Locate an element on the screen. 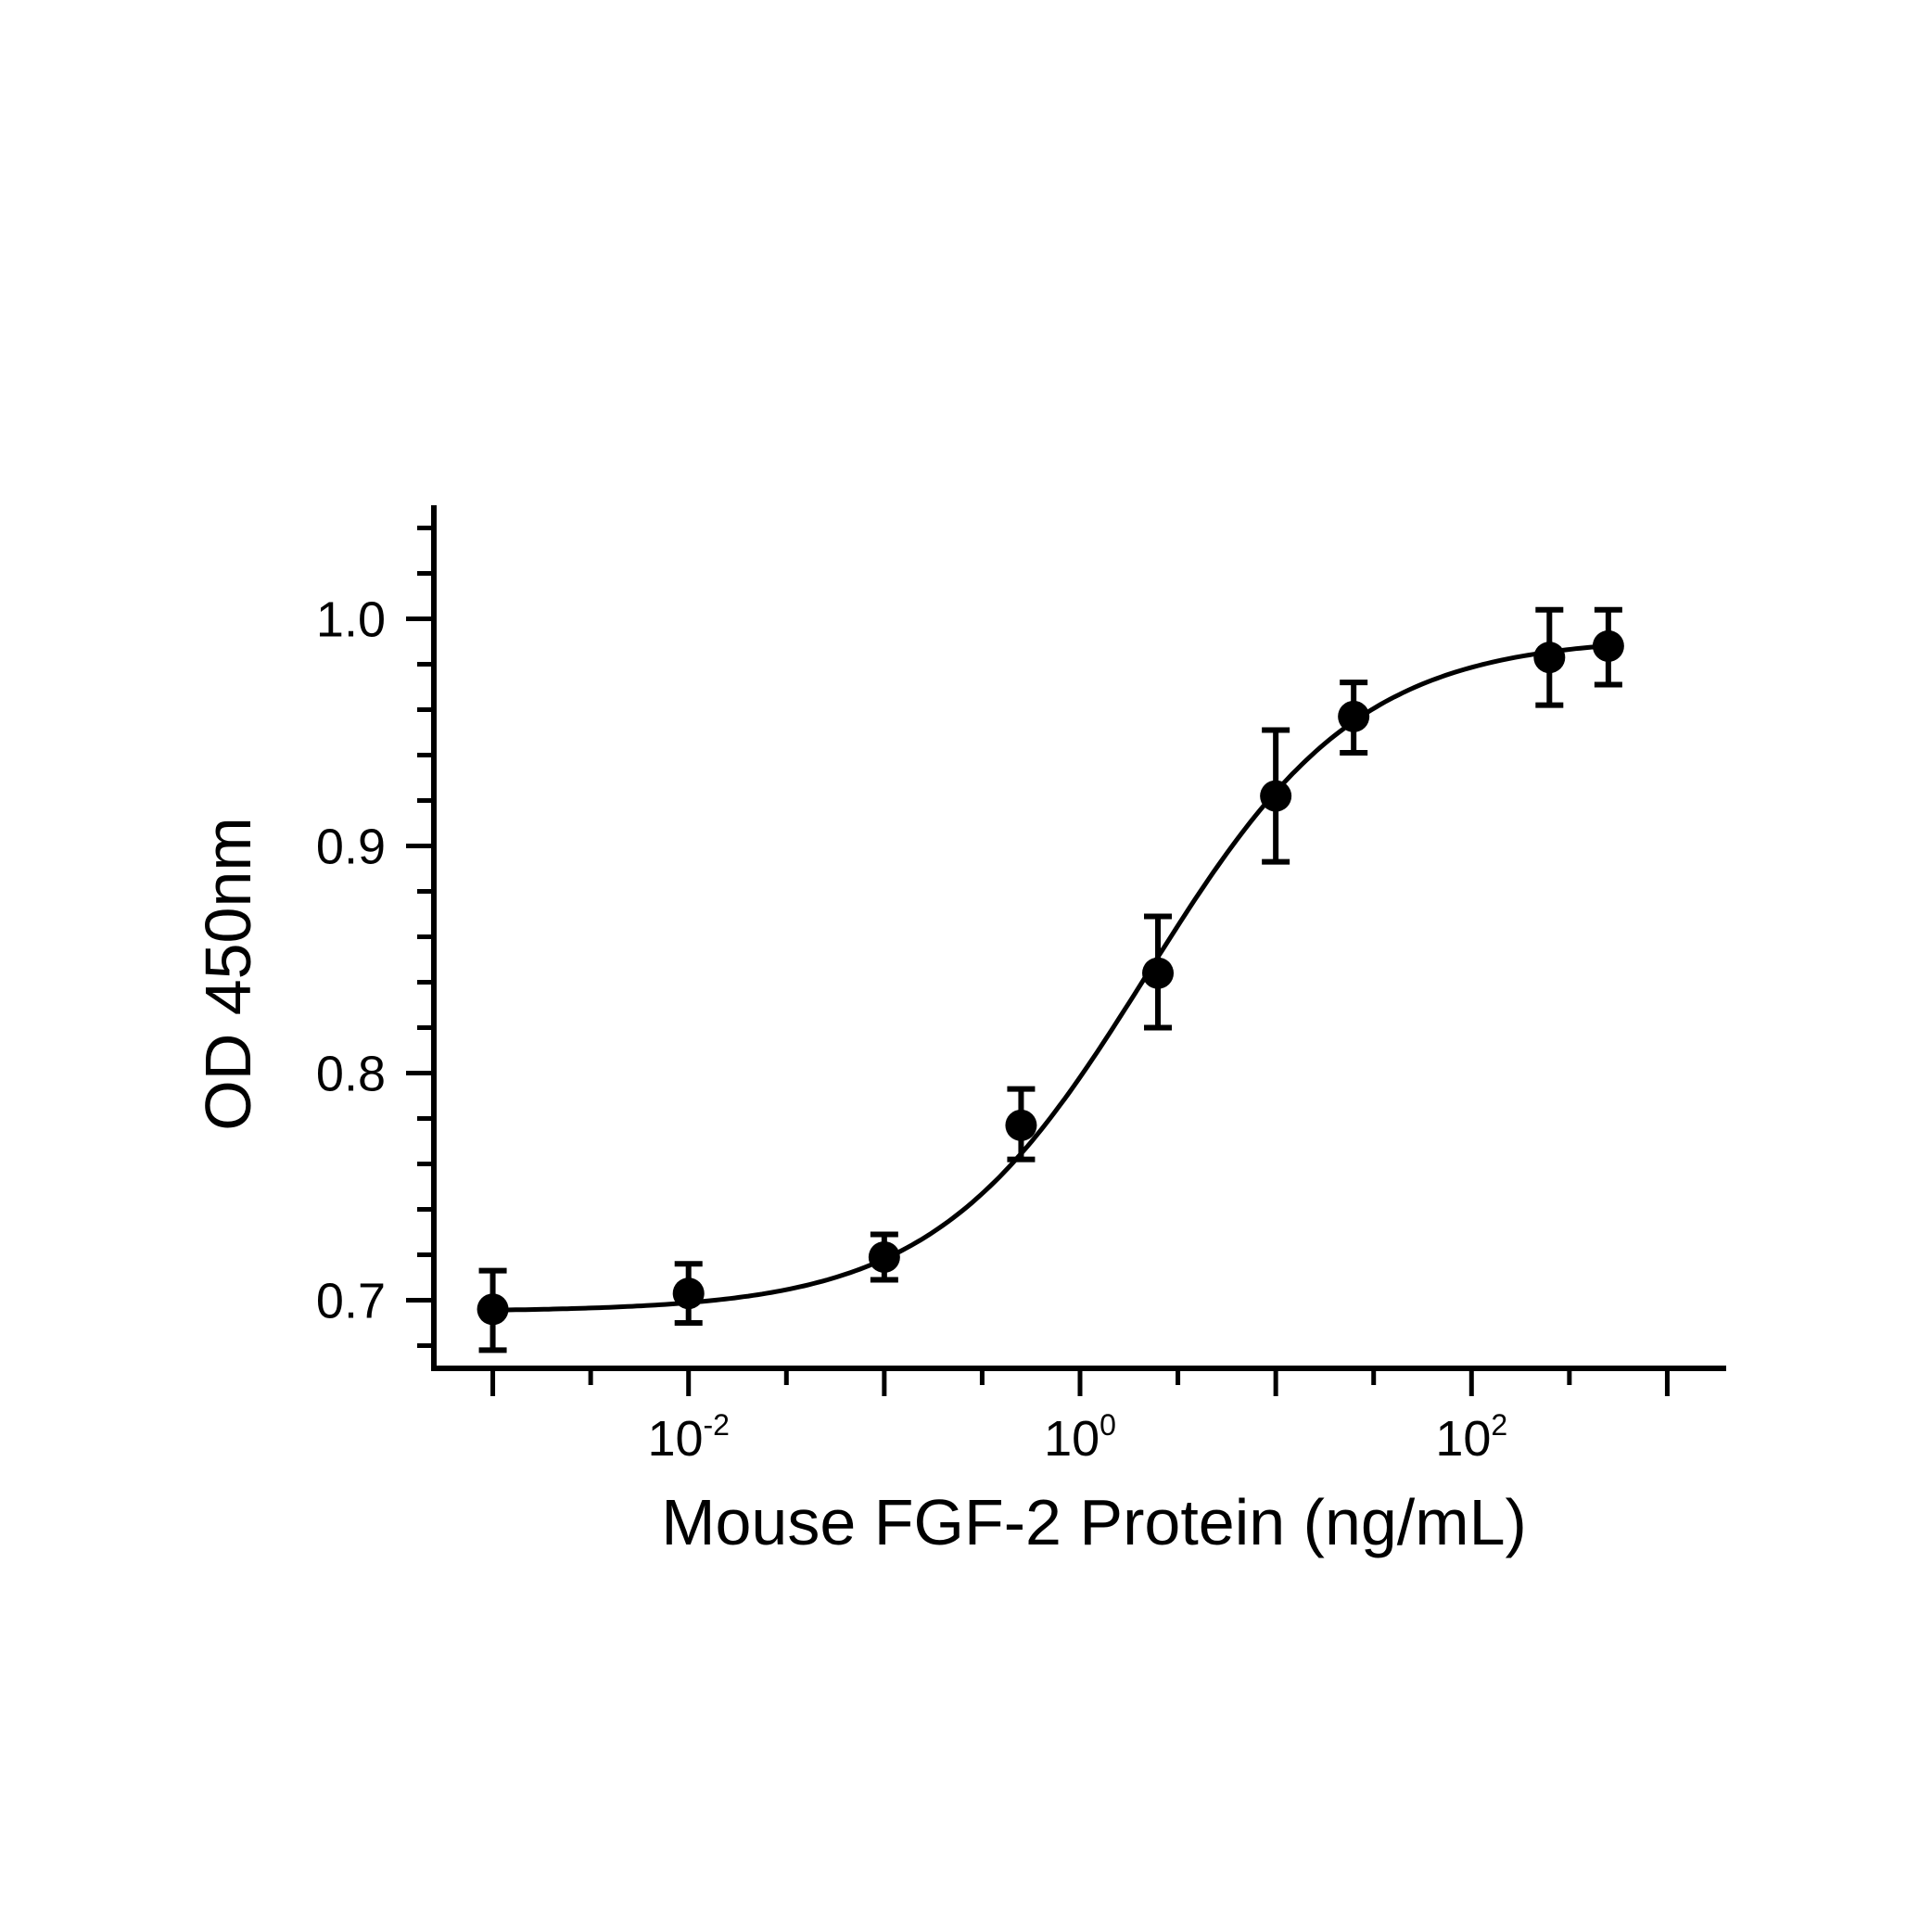  y-axis-title: OD 450nm is located at coordinates (228, 973).